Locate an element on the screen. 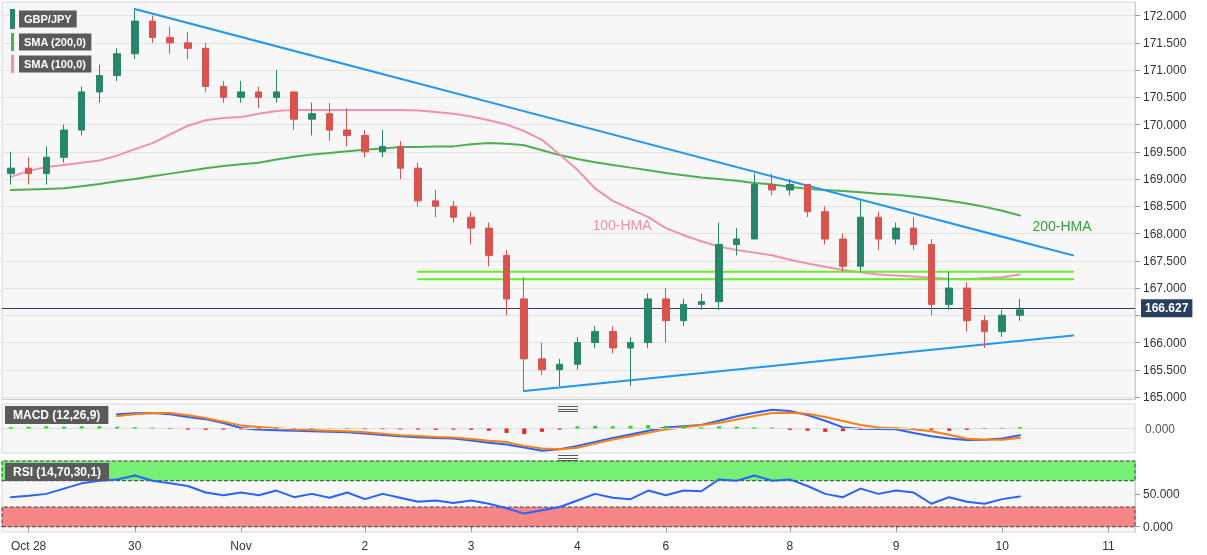 The width and height of the screenshot is (1207, 555). annotation: 200-HMA is located at coordinates (1062, 226).